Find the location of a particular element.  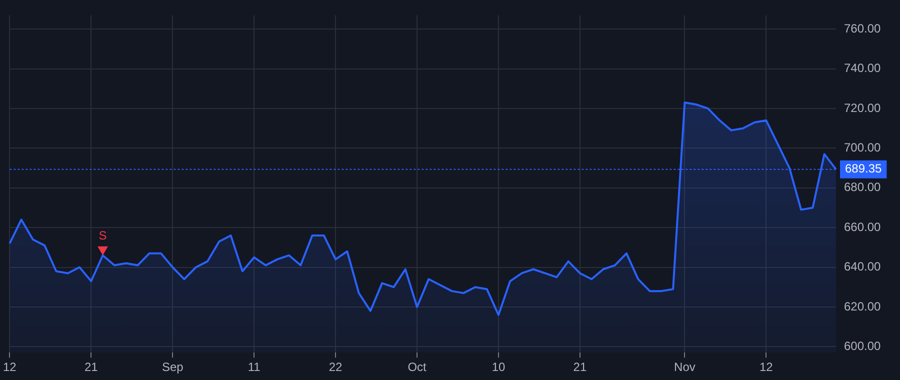

ref-line-label: 689.35 is located at coordinates (863, 169).